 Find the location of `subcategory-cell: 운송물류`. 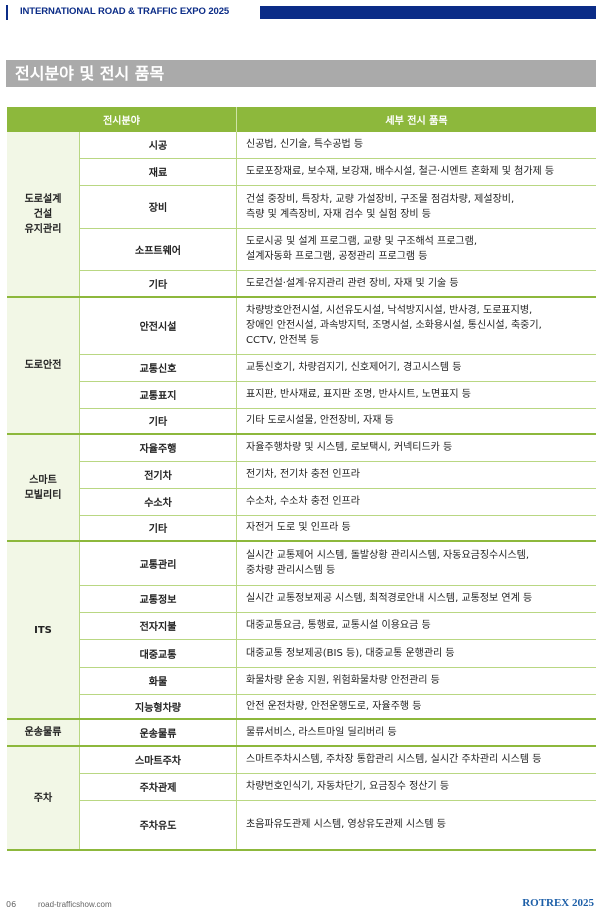

subcategory-cell: 운송물류 is located at coordinates (158, 733).